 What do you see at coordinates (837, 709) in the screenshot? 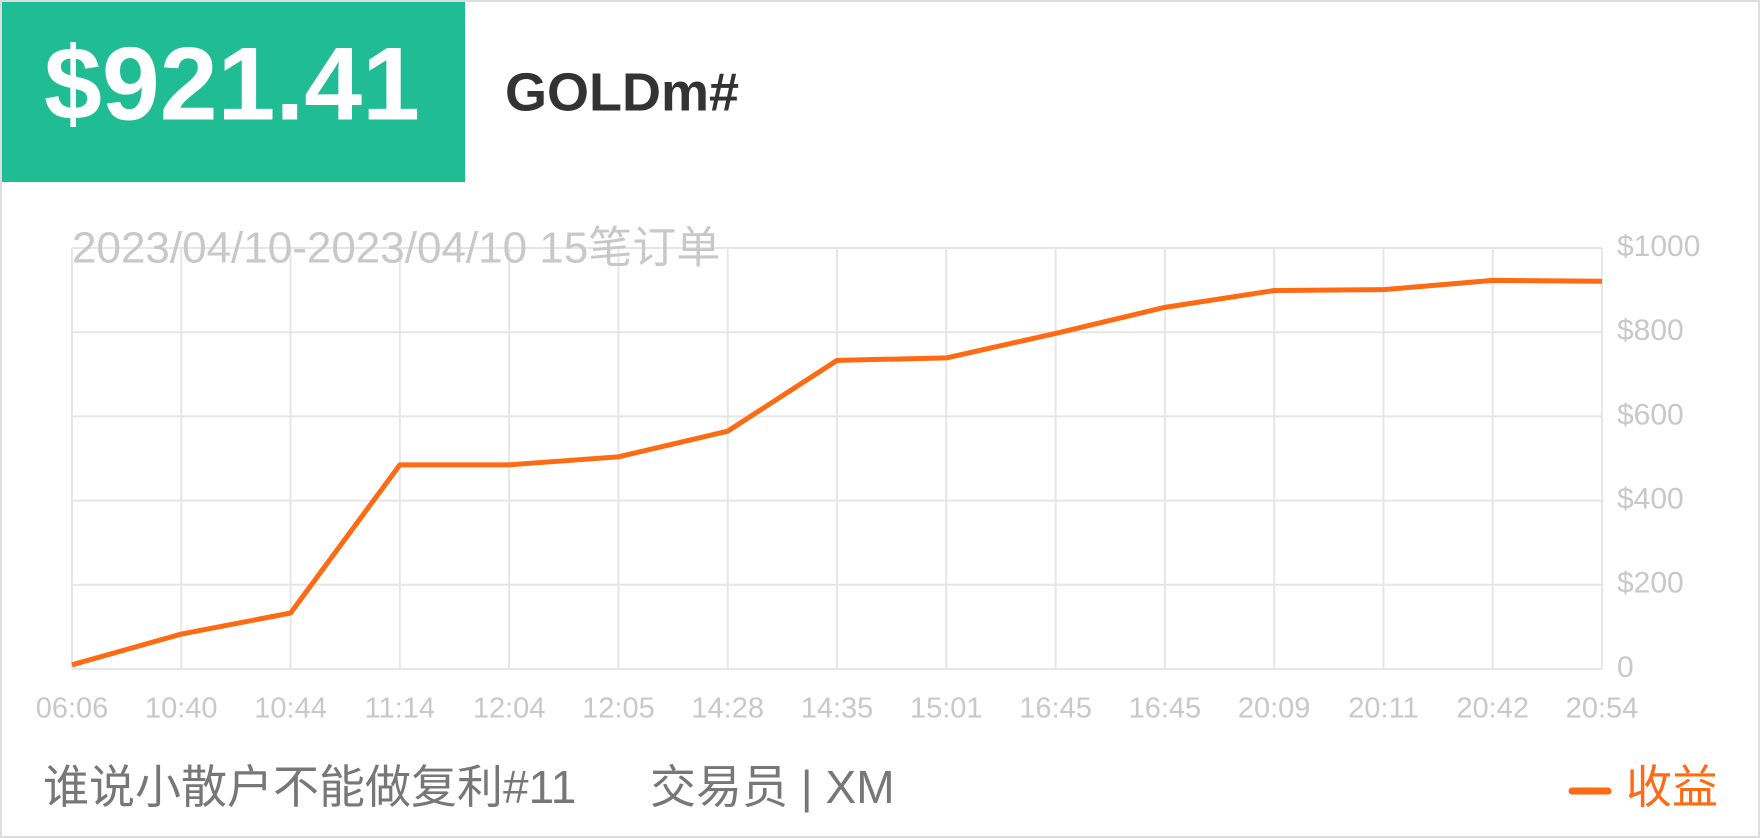
I see `x-tick-label: 14:35` at bounding box center [837, 709].